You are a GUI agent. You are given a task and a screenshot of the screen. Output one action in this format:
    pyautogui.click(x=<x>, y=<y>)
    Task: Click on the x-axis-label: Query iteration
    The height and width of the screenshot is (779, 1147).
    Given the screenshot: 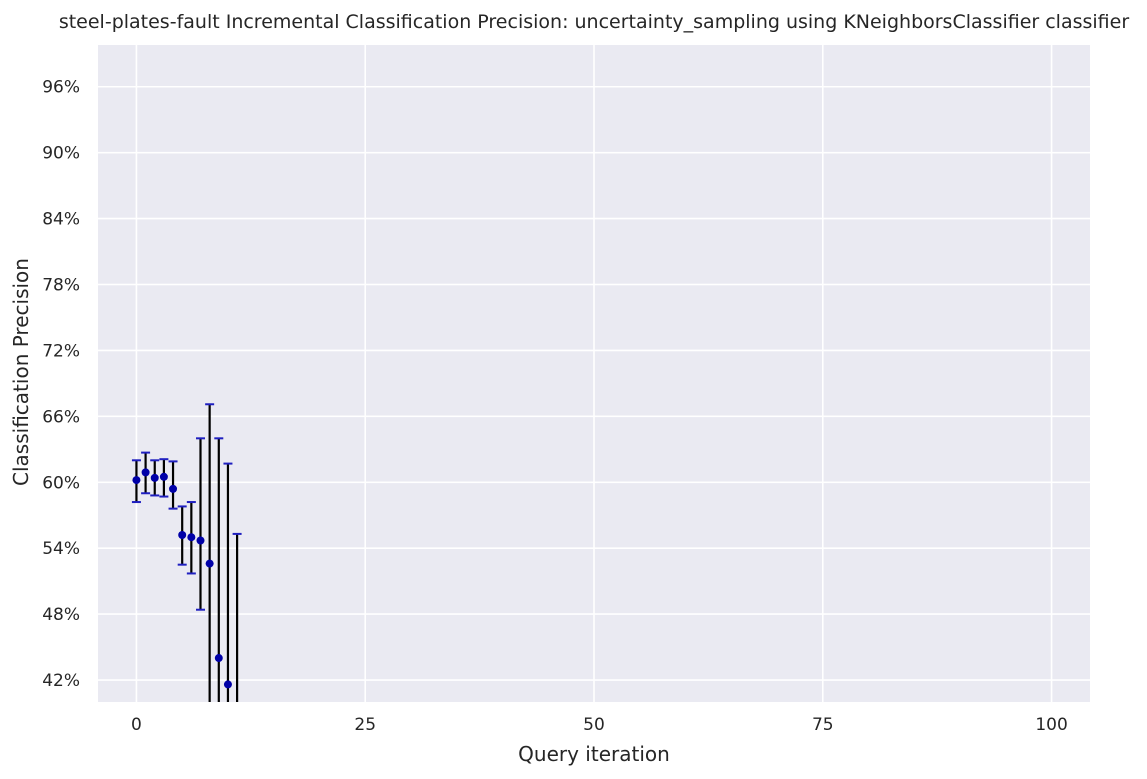 What is the action you would take?
    pyautogui.click(x=594, y=754)
    